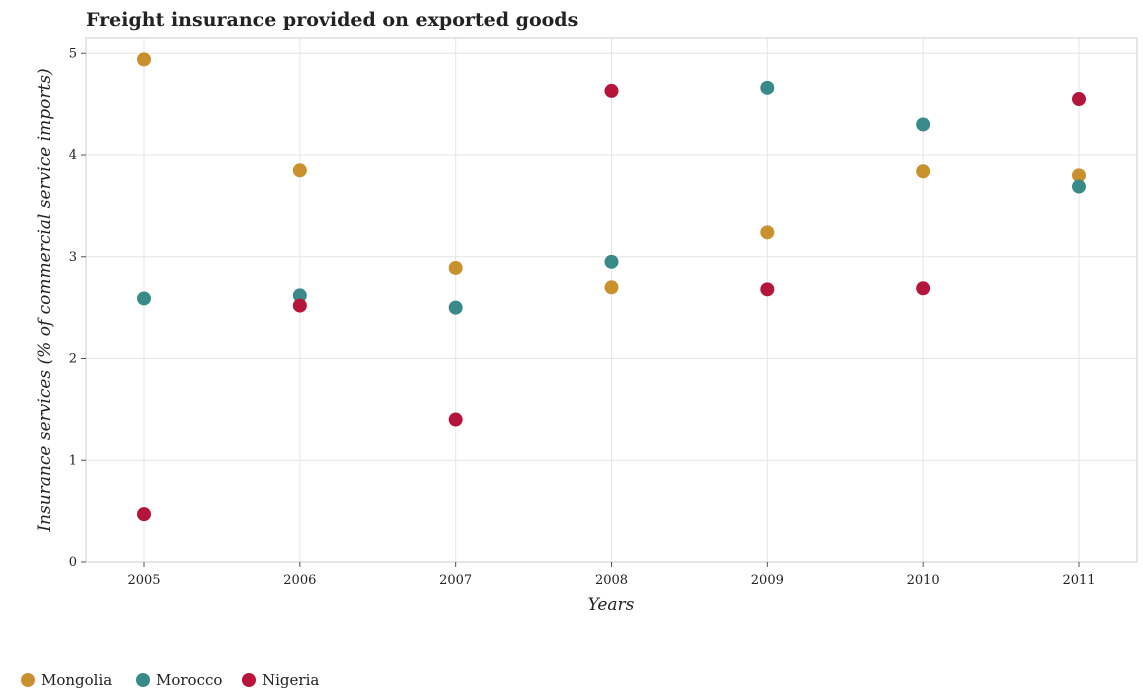  Describe the element at coordinates (28, 680) in the screenshot. I see `legend-marker-mongolia` at that location.